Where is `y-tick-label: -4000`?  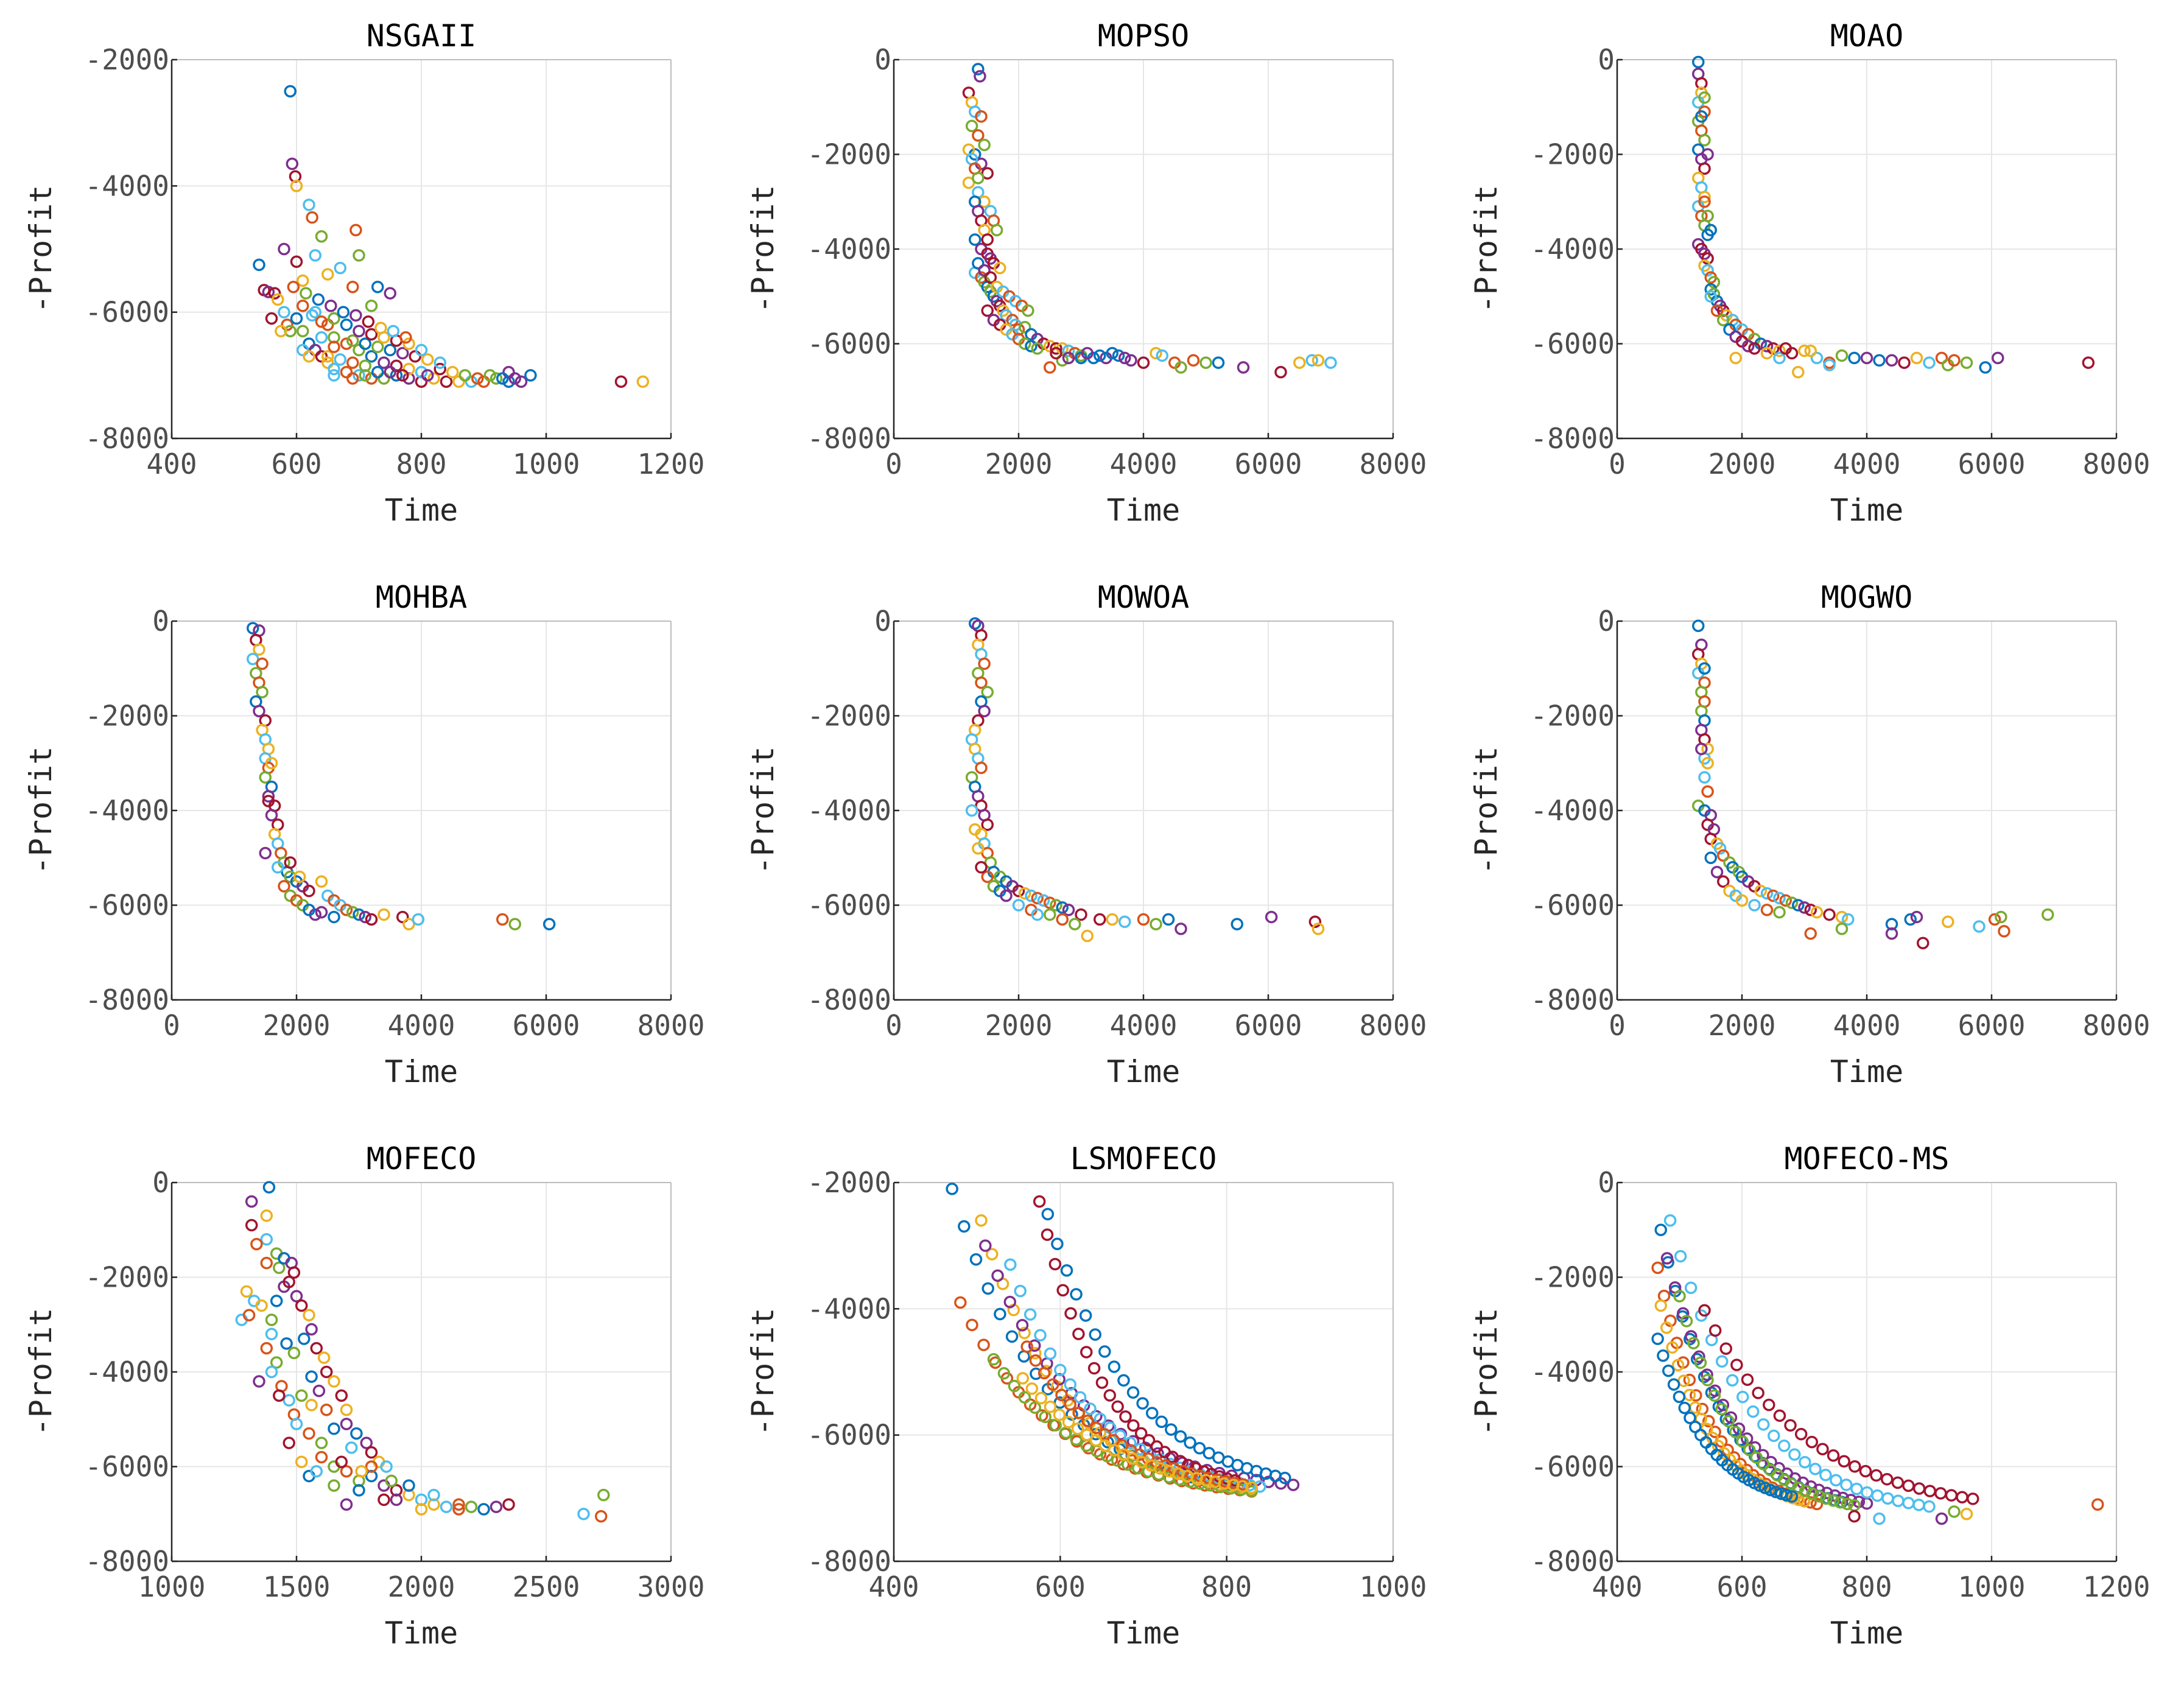
y-tick-label: -4000 is located at coordinates (1573, 810).